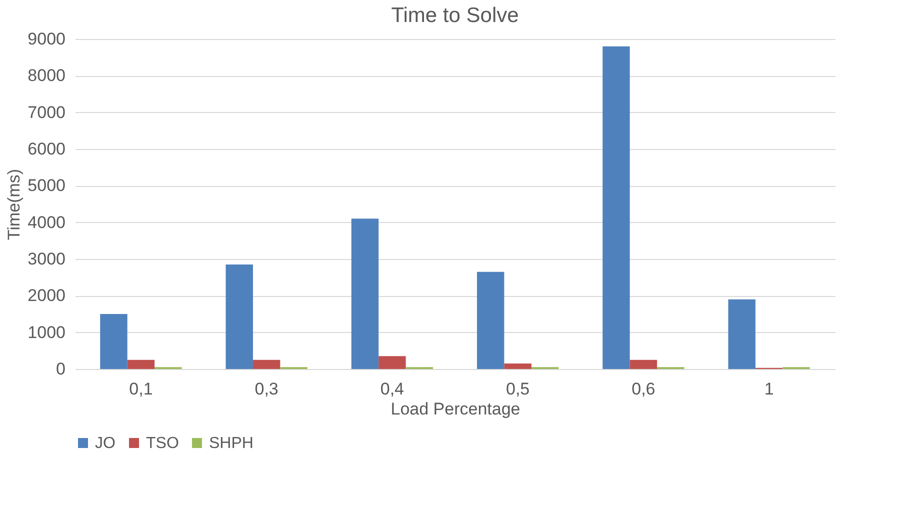 This screenshot has height=529, width=898. I want to click on y-tick-label: 8000, so click(47, 76).